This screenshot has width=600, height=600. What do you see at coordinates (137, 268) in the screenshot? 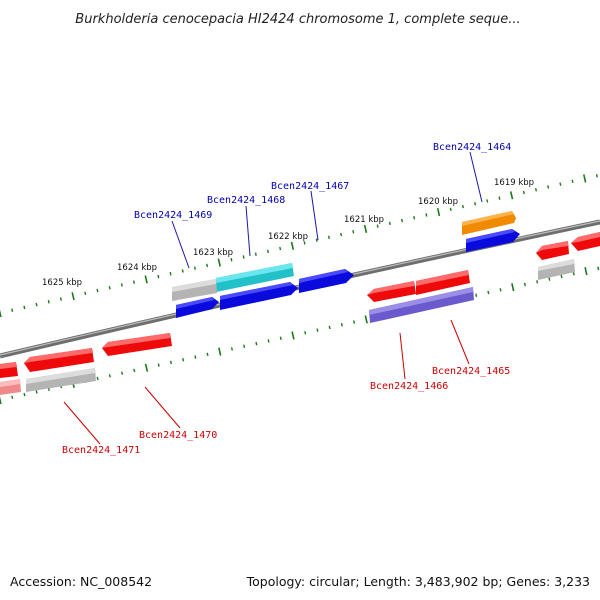
I see `kbp-label-1624: 1624 kbp` at bounding box center [137, 268].